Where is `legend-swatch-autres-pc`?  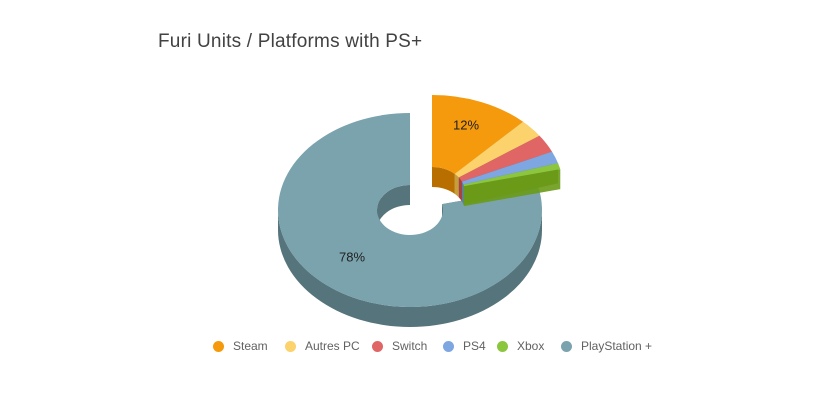
legend-swatch-autres-pc is located at coordinates (290, 346).